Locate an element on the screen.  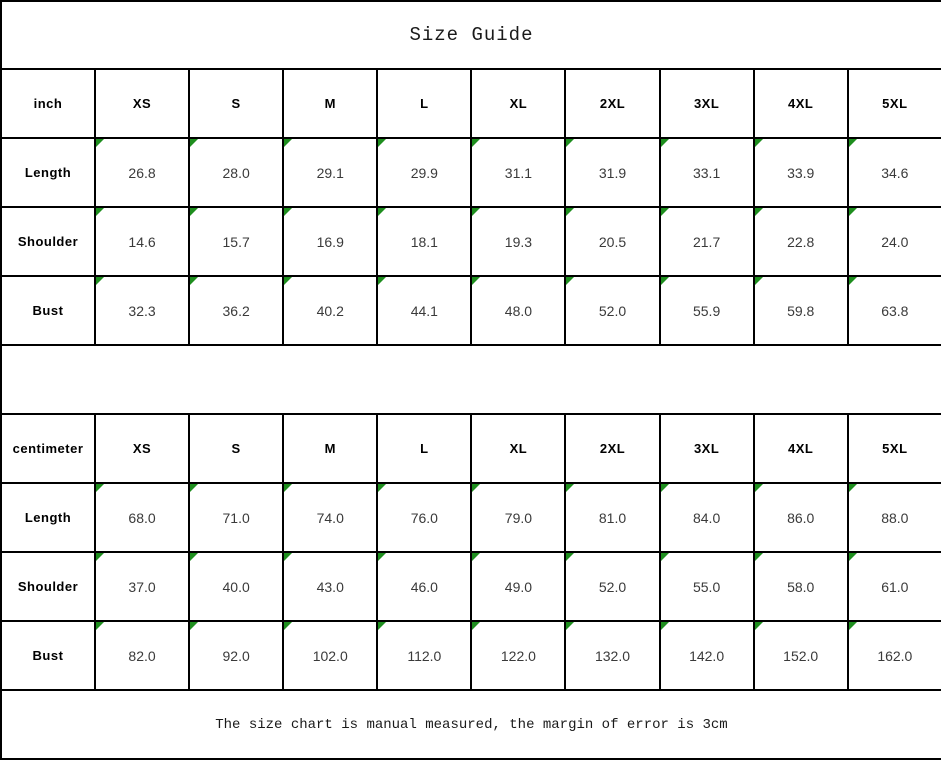
measurement-cell: 22.8 is located at coordinates (800, 241).